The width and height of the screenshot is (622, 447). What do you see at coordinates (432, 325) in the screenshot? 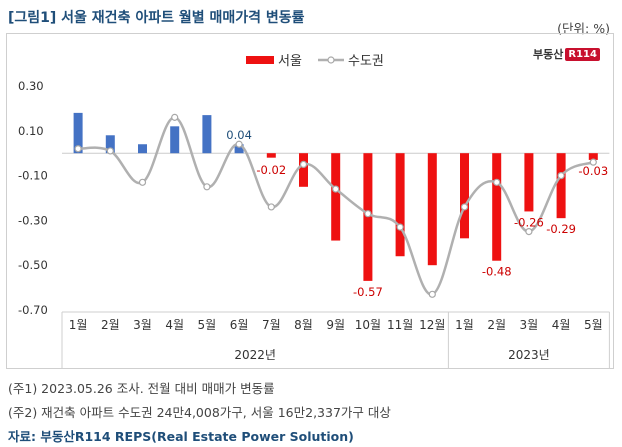
I see `x-tick-label: 12월` at bounding box center [432, 325].